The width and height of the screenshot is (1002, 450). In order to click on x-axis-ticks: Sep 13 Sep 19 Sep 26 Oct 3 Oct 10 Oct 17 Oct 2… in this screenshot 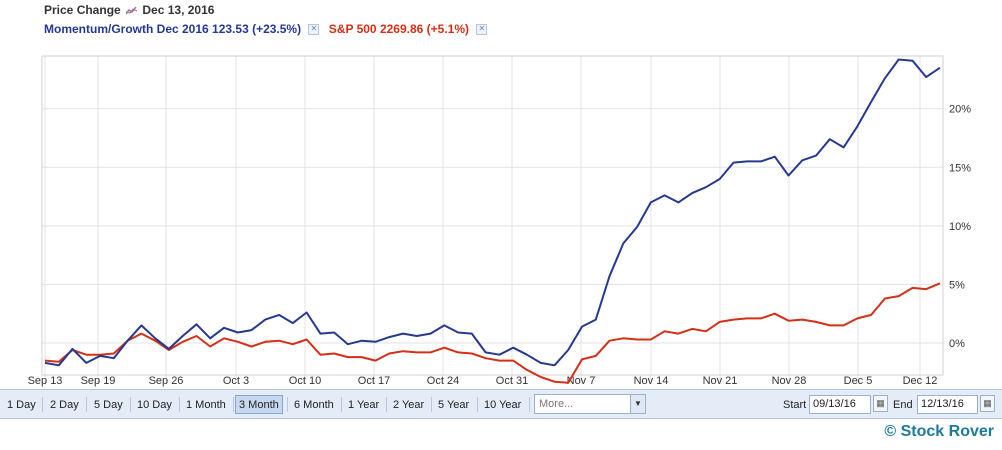, I will do `click(483, 381)`.